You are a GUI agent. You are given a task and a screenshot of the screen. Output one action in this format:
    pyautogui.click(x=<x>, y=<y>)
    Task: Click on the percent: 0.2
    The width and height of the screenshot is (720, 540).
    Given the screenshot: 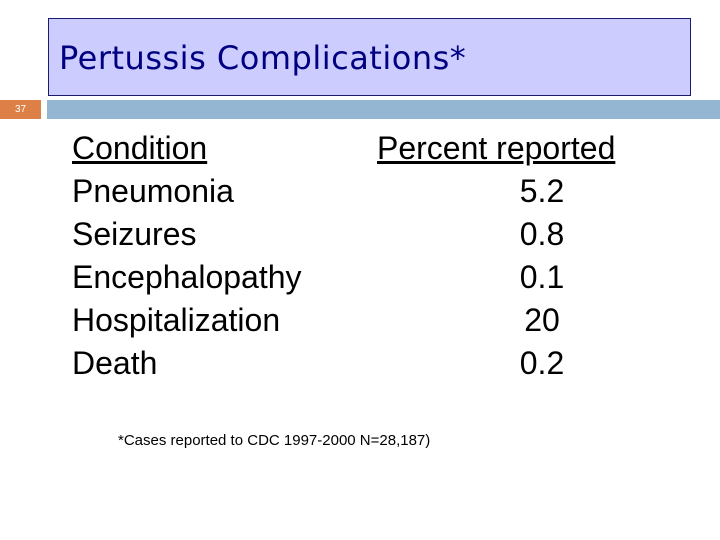 What is the action you would take?
    pyautogui.click(x=542, y=363)
    